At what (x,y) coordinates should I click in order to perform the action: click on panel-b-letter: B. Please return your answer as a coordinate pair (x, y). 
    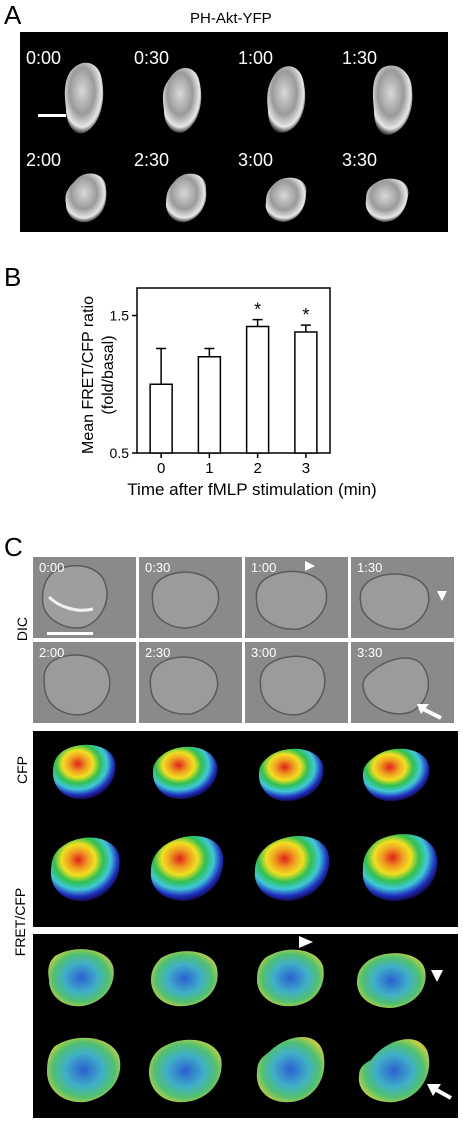
    Looking at the image, I should click on (13, 277).